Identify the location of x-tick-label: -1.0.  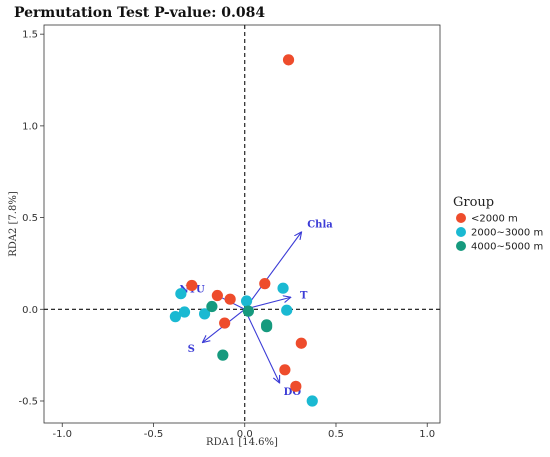
(62, 434).